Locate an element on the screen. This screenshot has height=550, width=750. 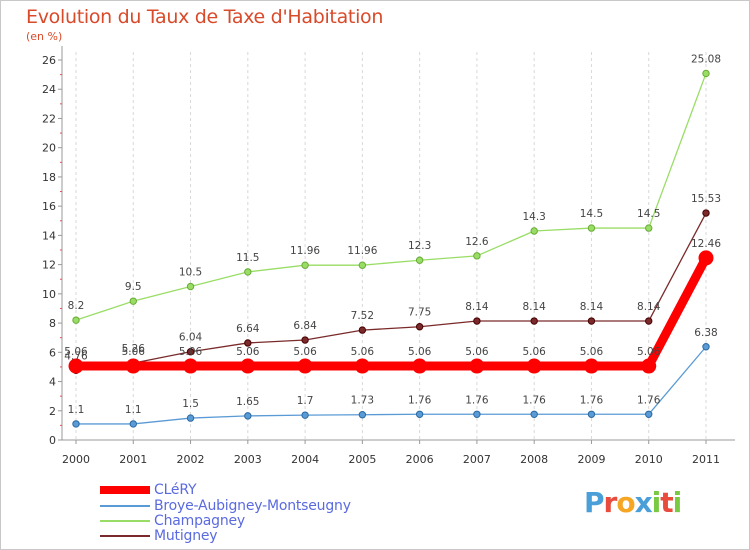
legend-label-mutigney: Mutigney is located at coordinates (186, 536).